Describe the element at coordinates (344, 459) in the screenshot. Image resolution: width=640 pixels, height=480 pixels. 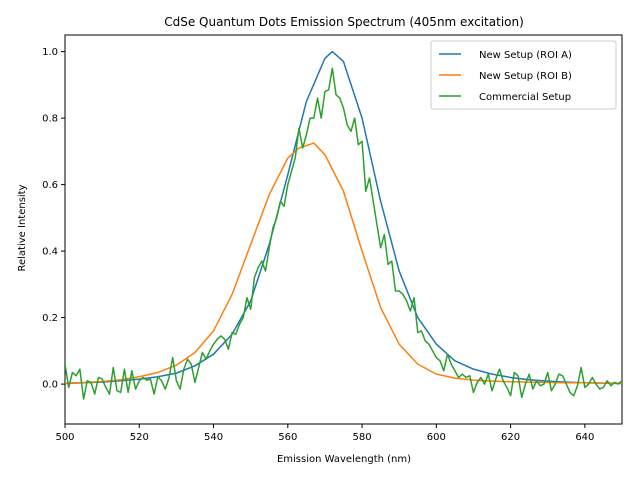
I see `x-axis-label: Emission Wavelength (nm)` at that location.